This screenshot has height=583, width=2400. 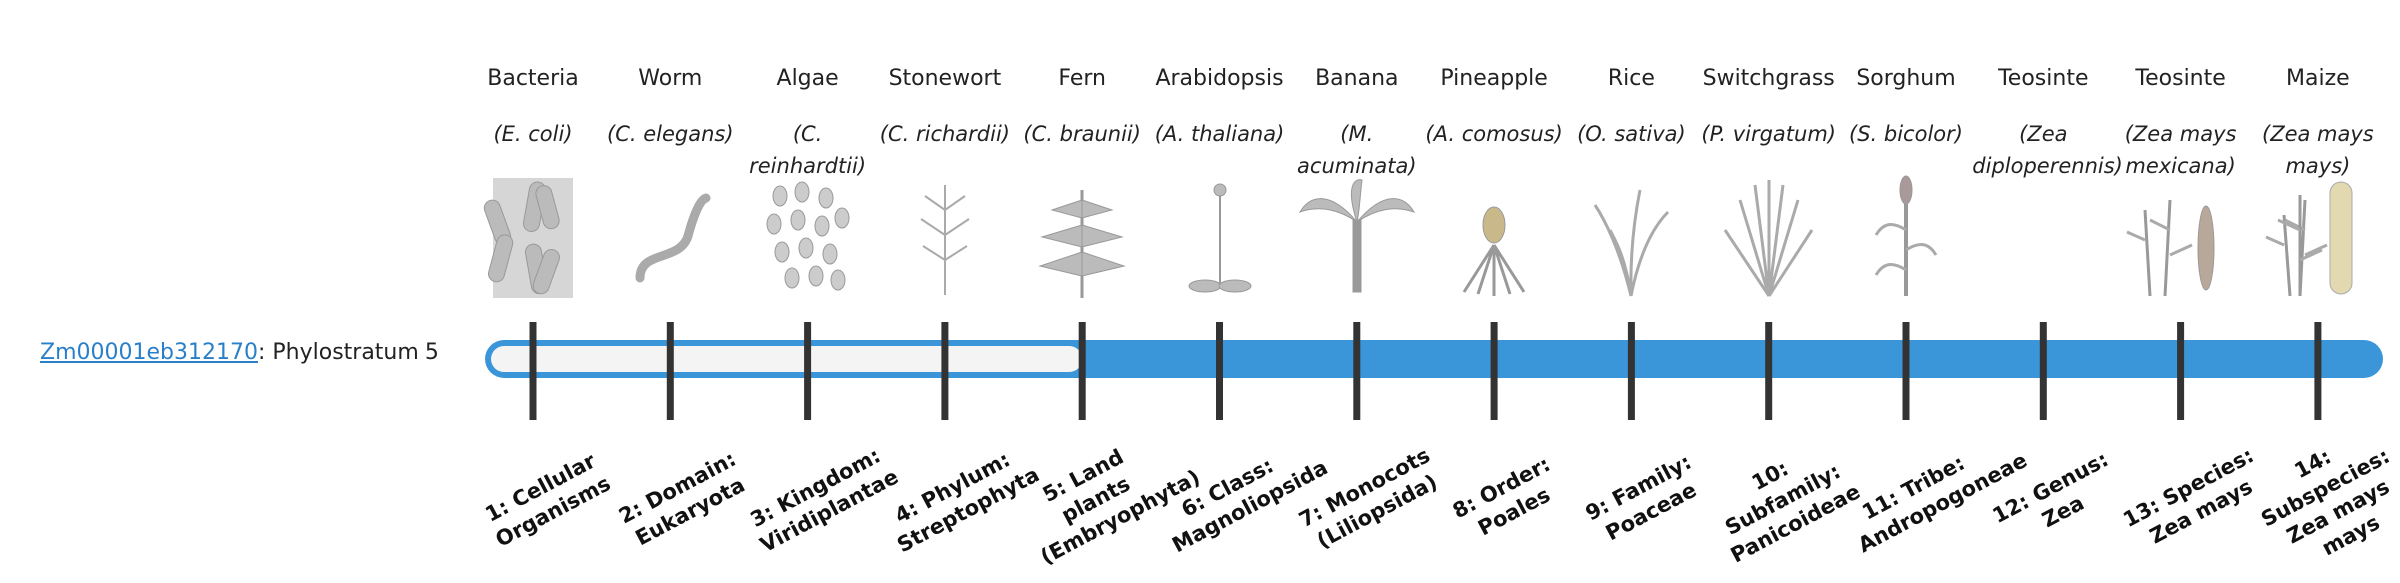 I want to click on phylostratum-value: 5, so click(x=431, y=352).